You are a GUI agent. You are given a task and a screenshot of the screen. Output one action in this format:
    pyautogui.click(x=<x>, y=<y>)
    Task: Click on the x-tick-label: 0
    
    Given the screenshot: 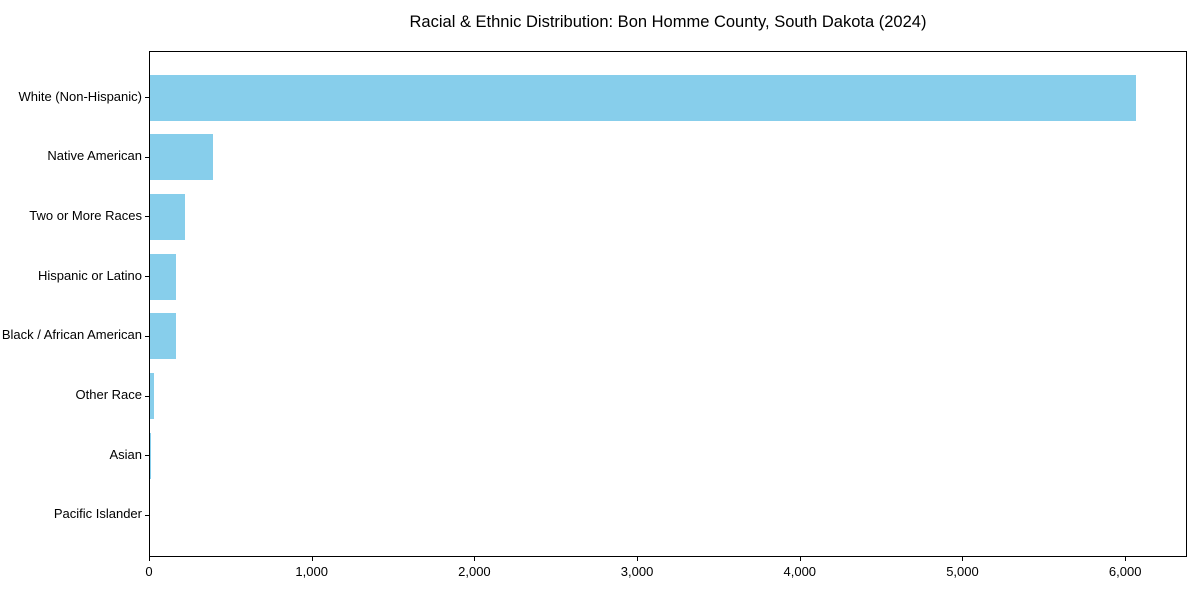 What is the action you would take?
    pyautogui.click(x=149, y=571)
    